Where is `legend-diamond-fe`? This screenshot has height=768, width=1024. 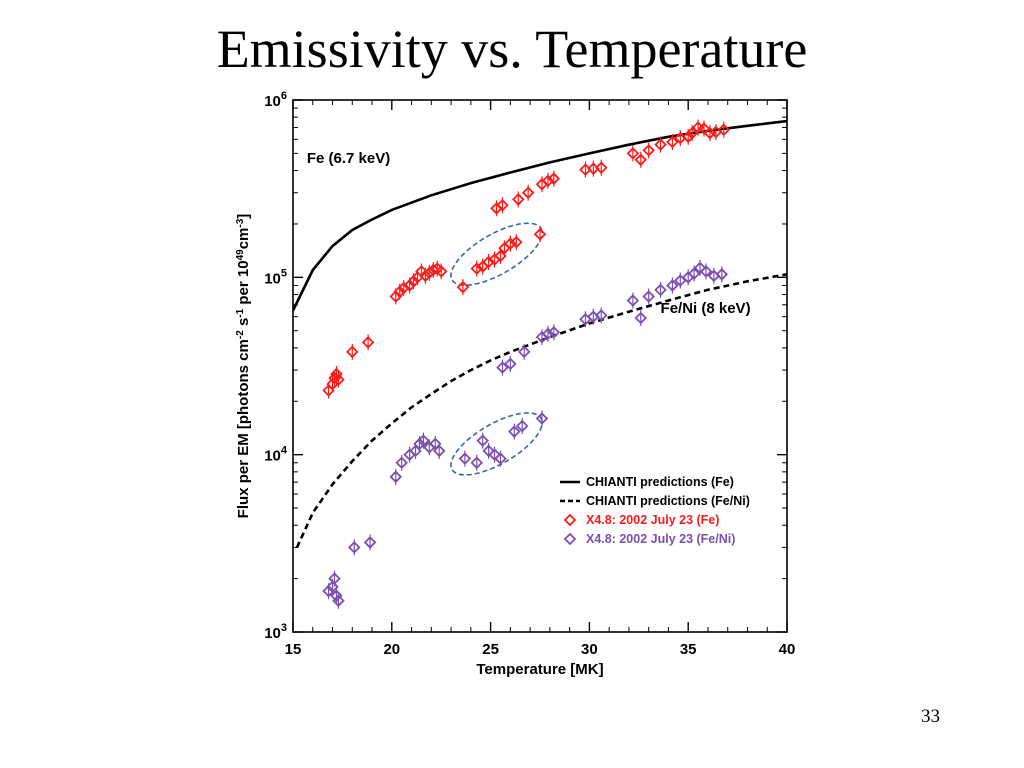
legend-diamond-fe is located at coordinates (570, 520).